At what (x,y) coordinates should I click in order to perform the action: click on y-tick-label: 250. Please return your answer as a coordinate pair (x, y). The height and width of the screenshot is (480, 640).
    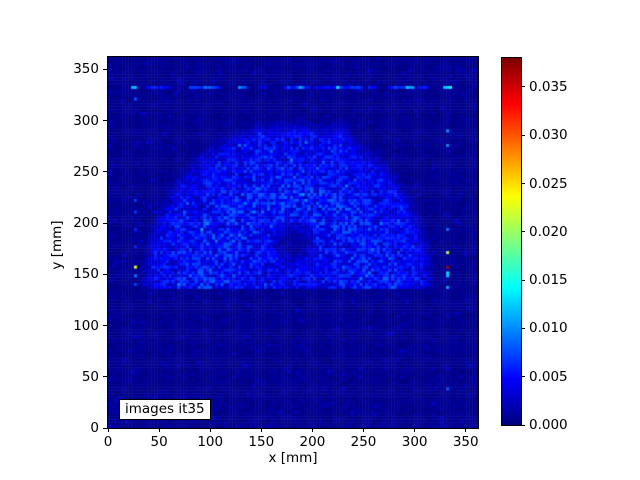
    Looking at the image, I should click on (86, 171).